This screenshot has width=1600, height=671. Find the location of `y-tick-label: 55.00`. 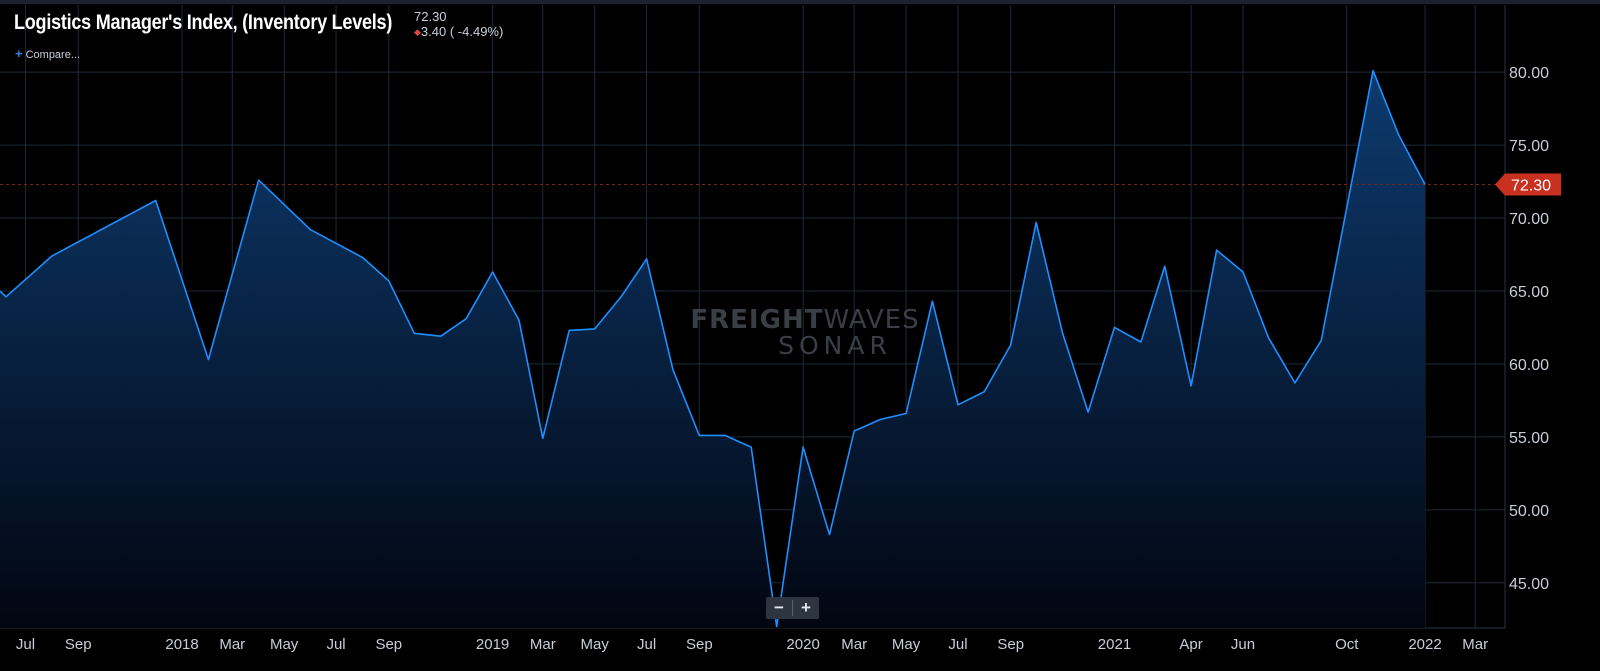

y-tick-label: 55.00 is located at coordinates (1529, 438).